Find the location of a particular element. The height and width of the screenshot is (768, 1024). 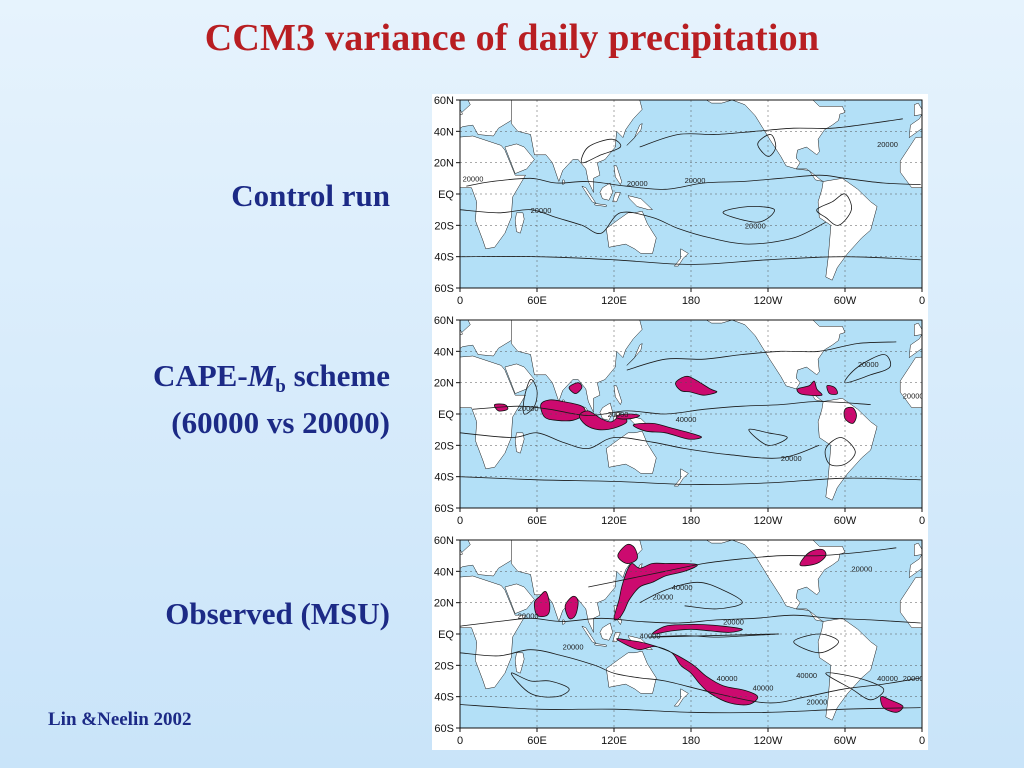

land-arabia is located at coordinates (519, 598).